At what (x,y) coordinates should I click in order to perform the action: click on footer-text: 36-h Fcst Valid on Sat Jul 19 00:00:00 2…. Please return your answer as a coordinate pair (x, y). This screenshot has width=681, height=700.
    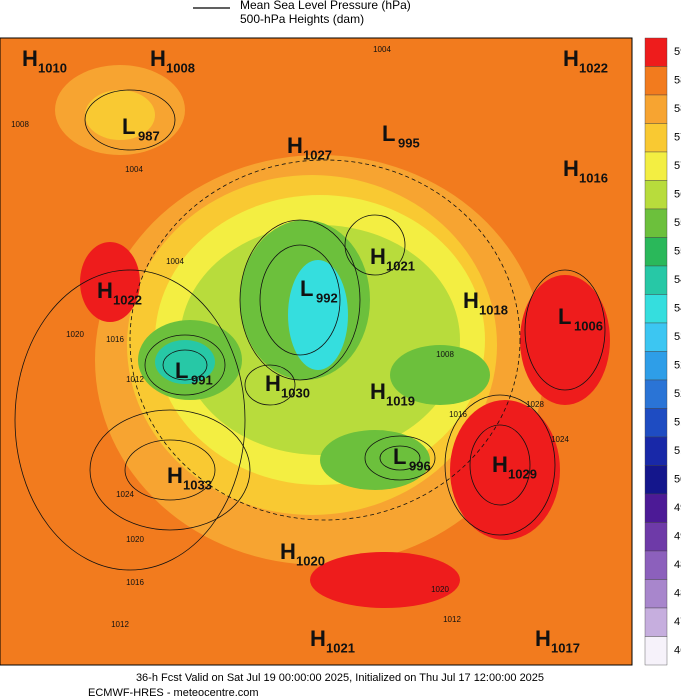
    Looking at the image, I should click on (340, 678).